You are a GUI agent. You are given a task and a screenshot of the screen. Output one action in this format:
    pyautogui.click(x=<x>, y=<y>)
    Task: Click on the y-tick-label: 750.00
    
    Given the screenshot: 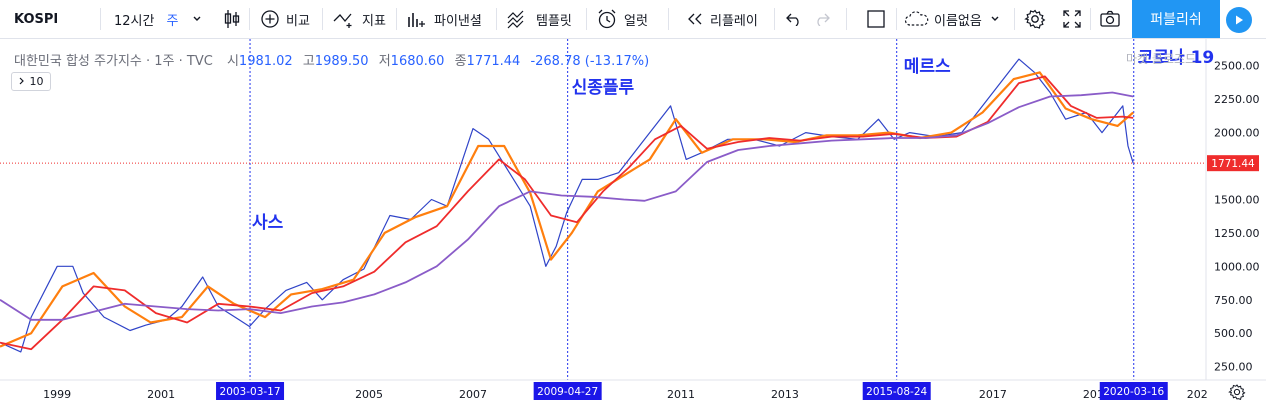 What is the action you would take?
    pyautogui.click(x=1233, y=300)
    